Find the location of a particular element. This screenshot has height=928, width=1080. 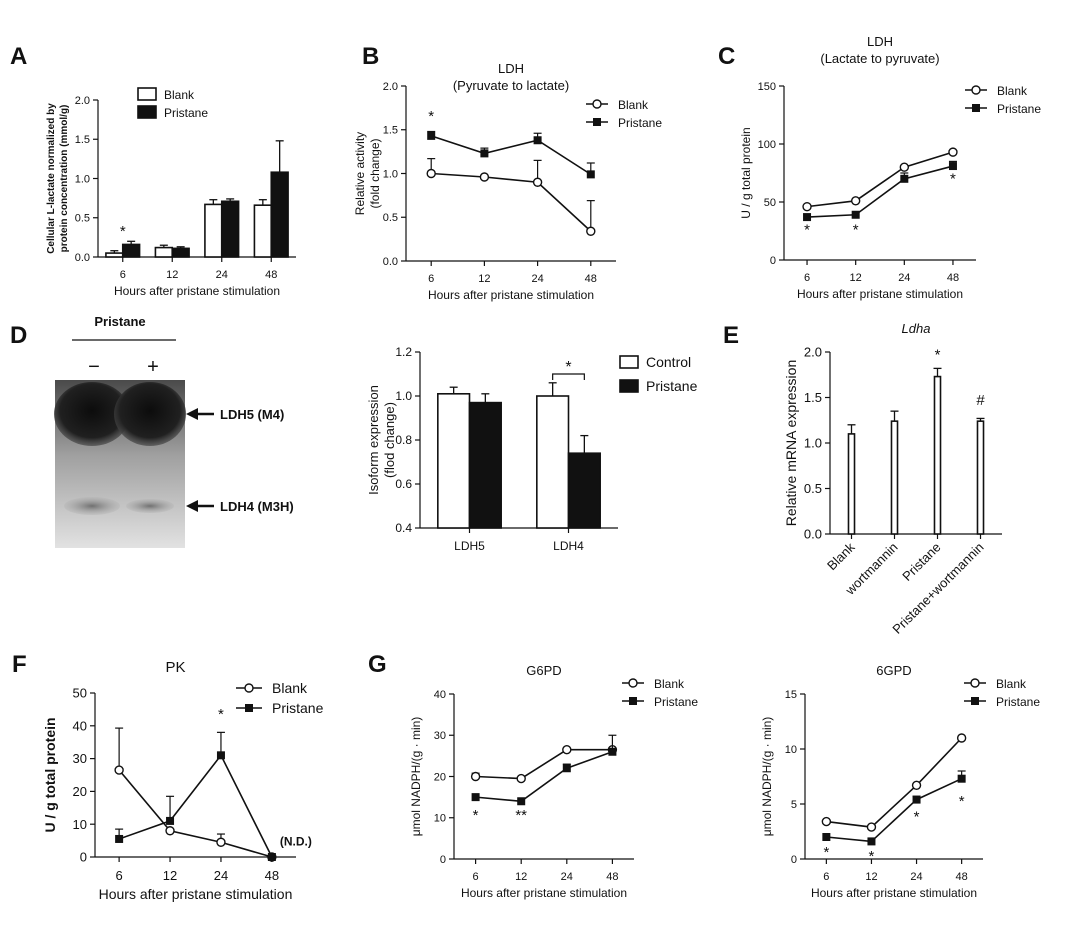

series-control is located at coordinates (503, 455).